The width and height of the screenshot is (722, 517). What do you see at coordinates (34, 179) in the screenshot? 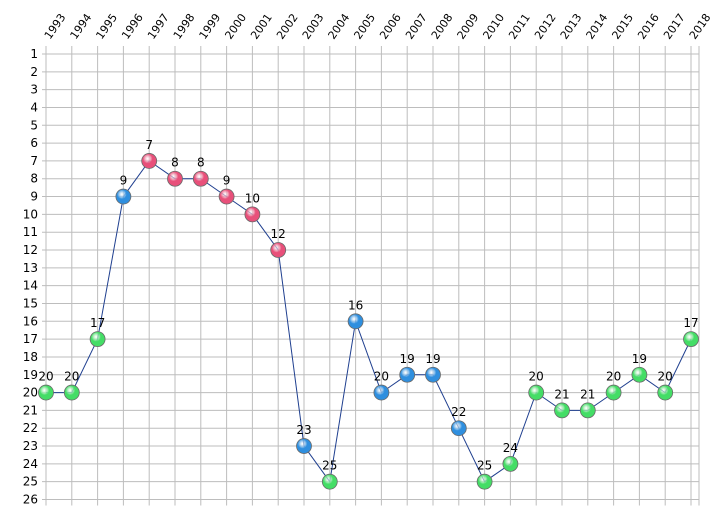
I see `y-tick-label: 8` at bounding box center [34, 179].